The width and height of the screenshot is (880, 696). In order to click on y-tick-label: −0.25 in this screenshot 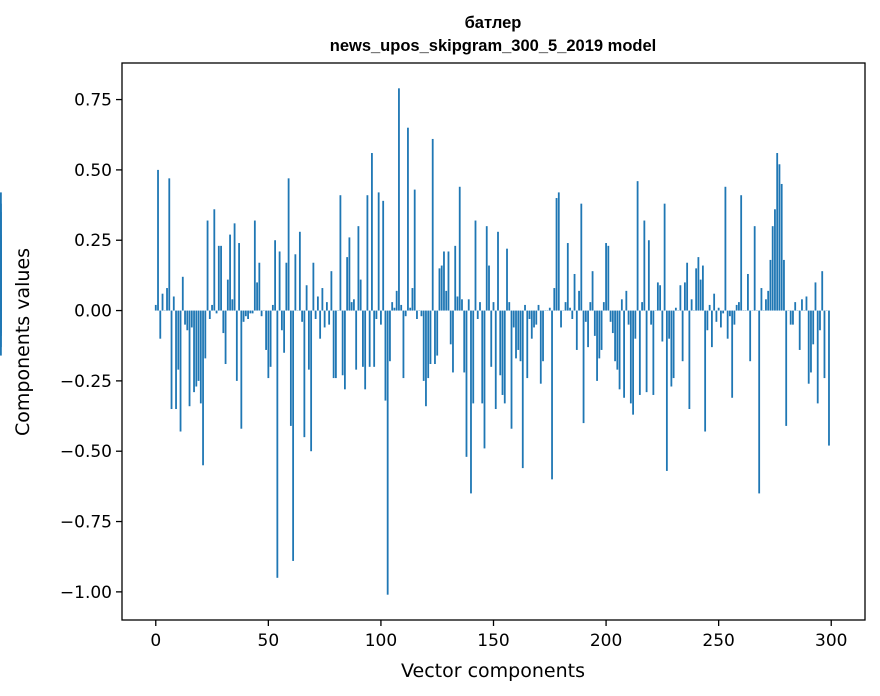, I will do `click(86, 382)`.